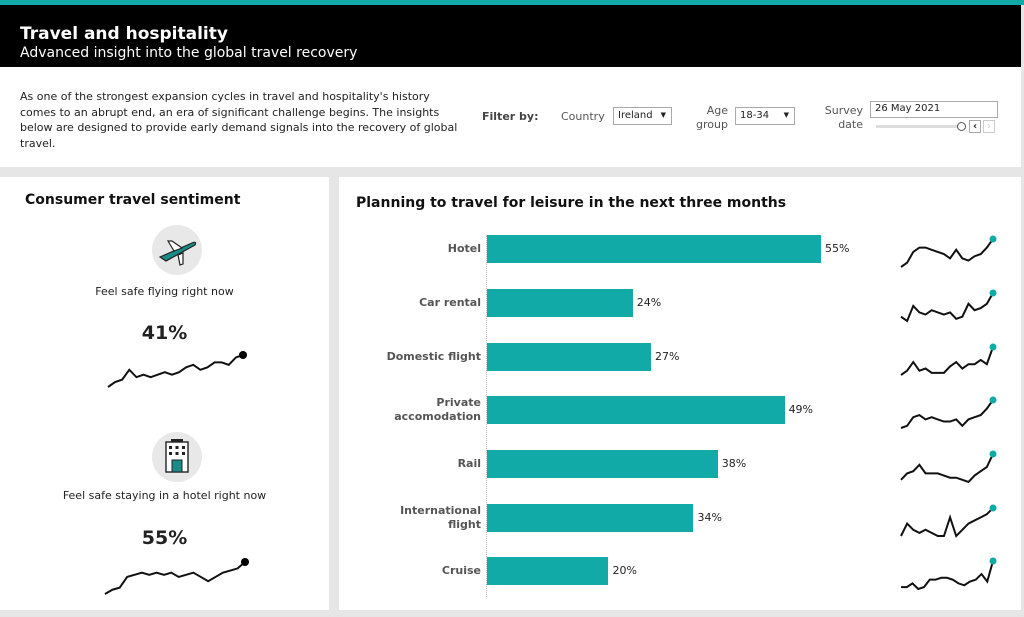  Describe the element at coordinates (755, 115) in the screenshot. I see `age-value: 18-34` at that location.